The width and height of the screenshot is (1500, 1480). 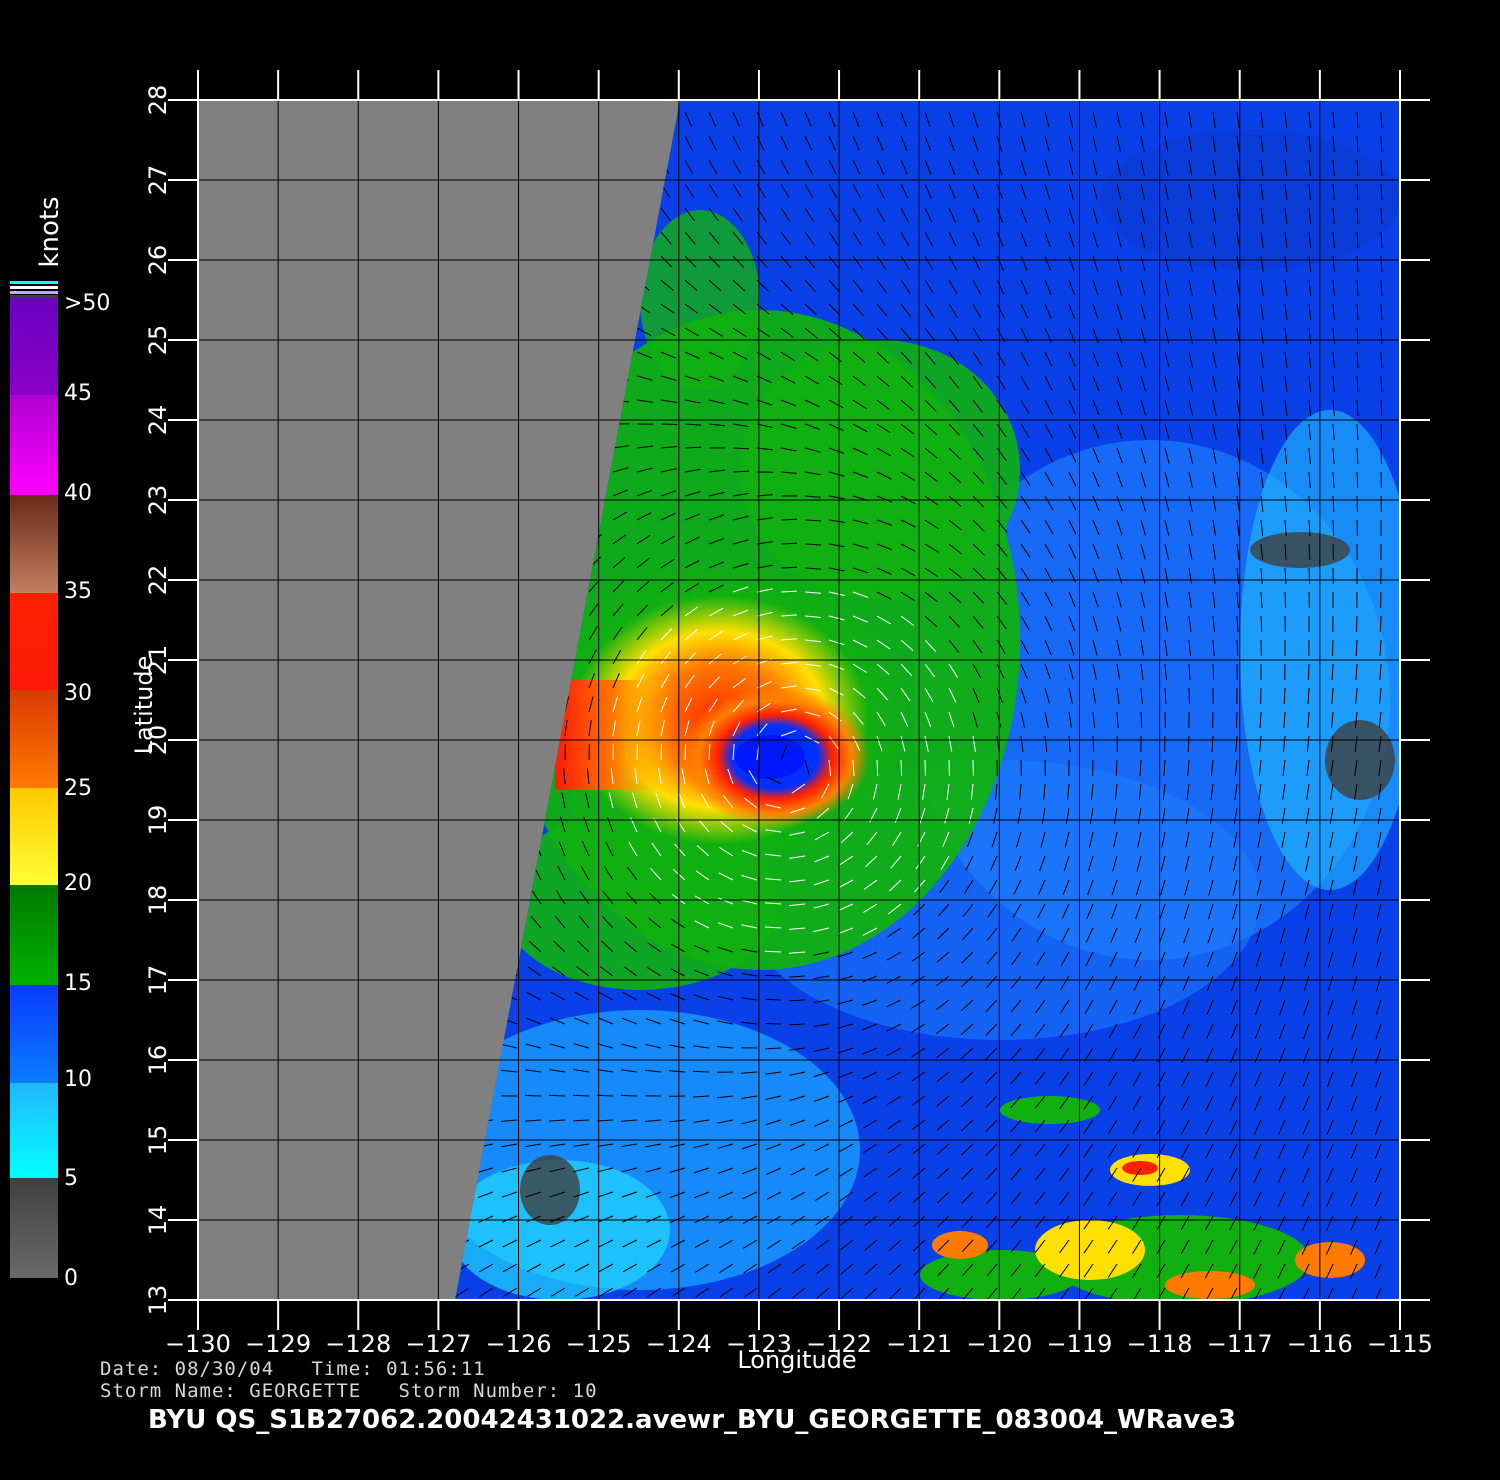 What do you see at coordinates (158, 180) in the screenshot?
I see `y-tick-label: 27` at bounding box center [158, 180].